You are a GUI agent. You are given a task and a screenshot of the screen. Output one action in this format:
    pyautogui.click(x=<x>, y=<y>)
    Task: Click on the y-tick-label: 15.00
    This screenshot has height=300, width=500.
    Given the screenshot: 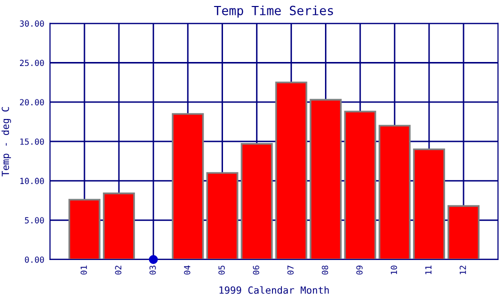 What is the action you would take?
    pyautogui.click(x=32, y=141)
    